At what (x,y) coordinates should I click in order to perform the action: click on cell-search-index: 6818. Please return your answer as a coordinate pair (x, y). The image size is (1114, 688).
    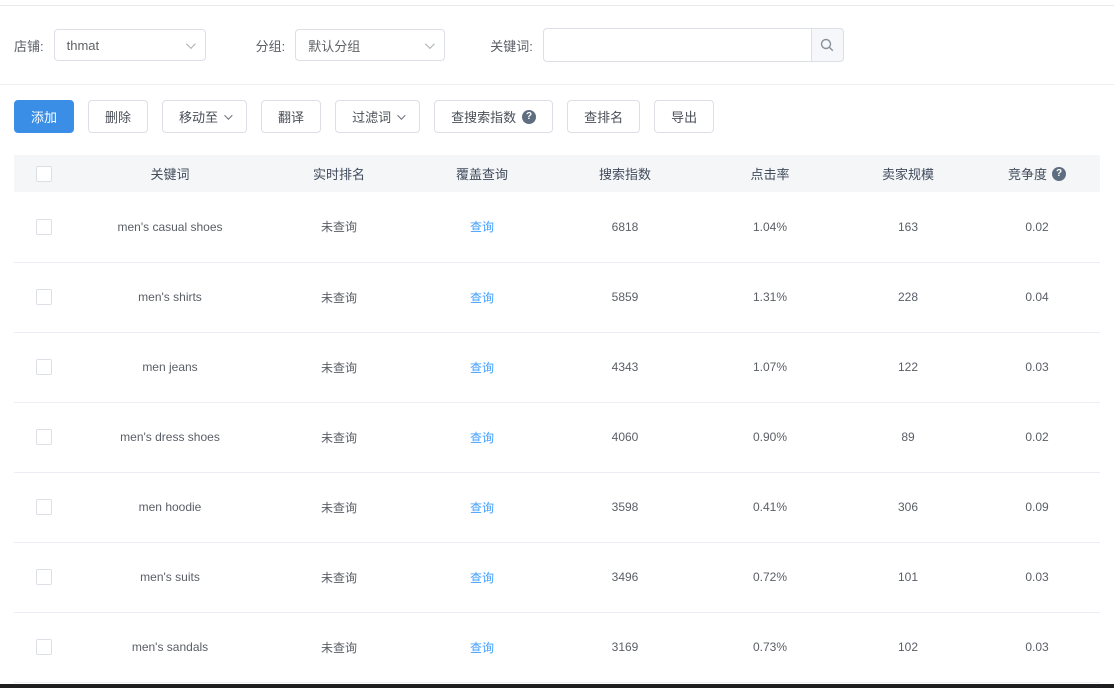
    Looking at the image, I should click on (625, 227).